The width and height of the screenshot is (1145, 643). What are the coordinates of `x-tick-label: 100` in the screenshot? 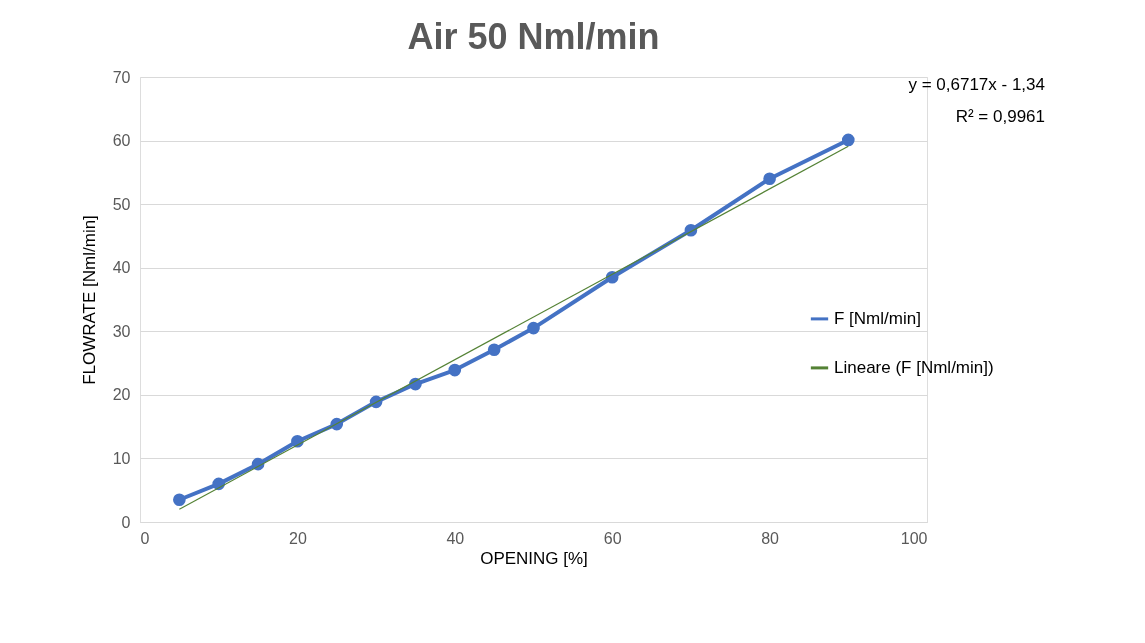 It's located at (914, 538).